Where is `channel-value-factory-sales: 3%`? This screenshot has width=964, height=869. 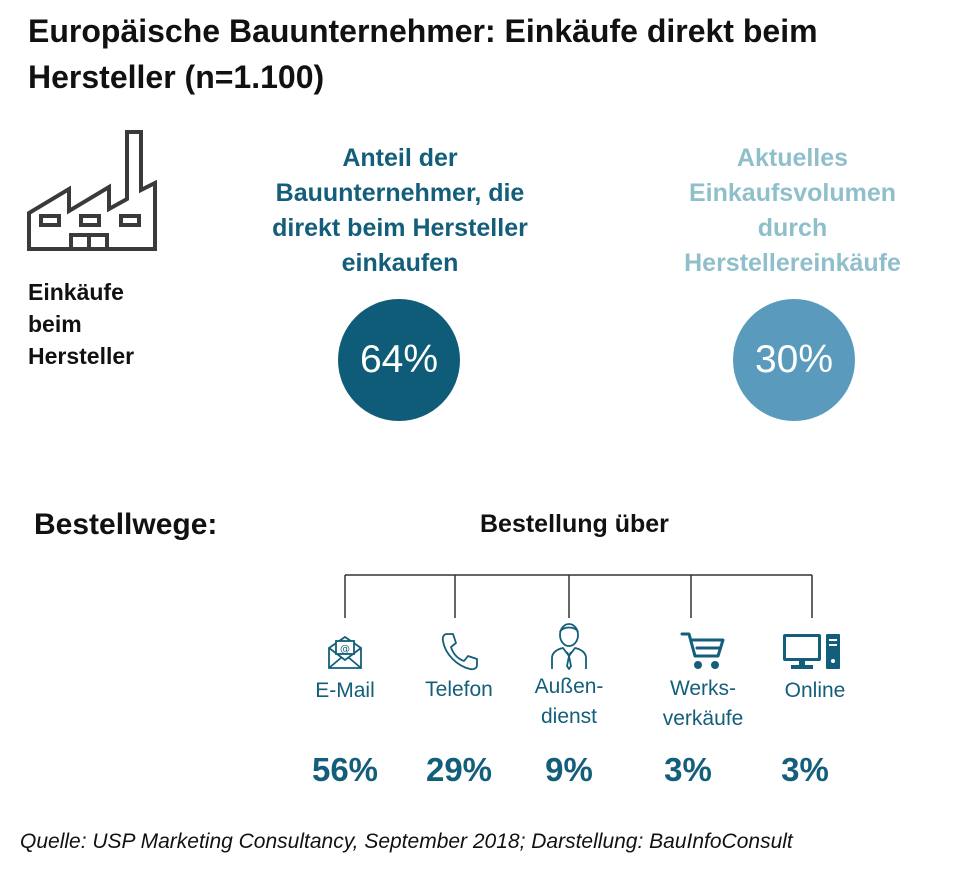
channel-value-factory-sales: 3% is located at coordinates (688, 769).